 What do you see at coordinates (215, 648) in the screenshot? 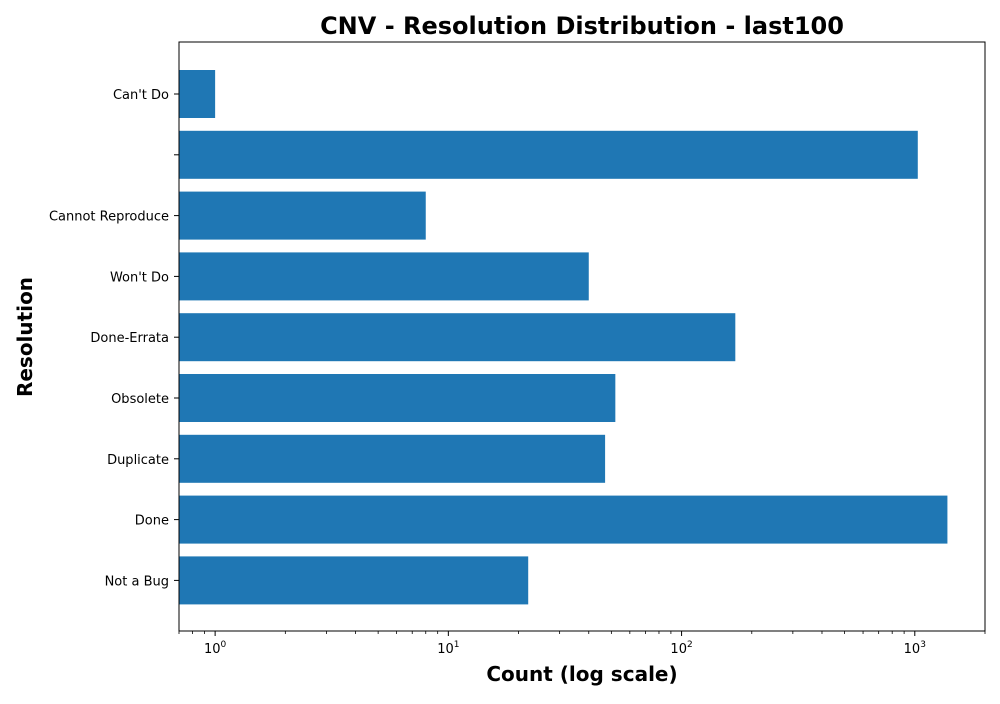
I see `x-tick-label-0: 100` at bounding box center [215, 648].